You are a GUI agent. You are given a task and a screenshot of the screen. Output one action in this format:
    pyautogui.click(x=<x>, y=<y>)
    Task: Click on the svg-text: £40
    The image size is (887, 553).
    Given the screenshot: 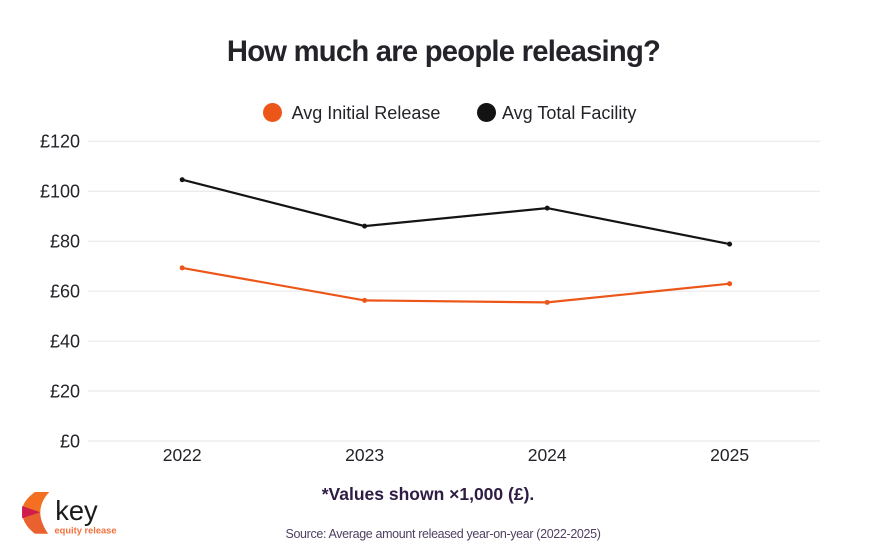 What is the action you would take?
    pyautogui.click(x=65, y=341)
    